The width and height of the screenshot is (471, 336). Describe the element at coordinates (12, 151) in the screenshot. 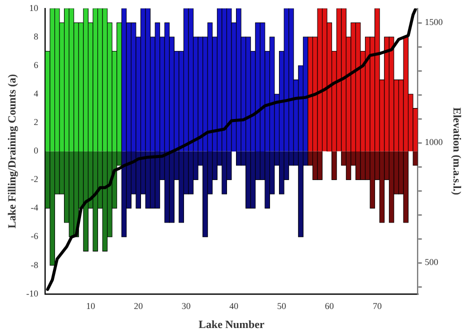

I see `y-axis-title: Lake Filling/Draining Counts (a)` at that location.